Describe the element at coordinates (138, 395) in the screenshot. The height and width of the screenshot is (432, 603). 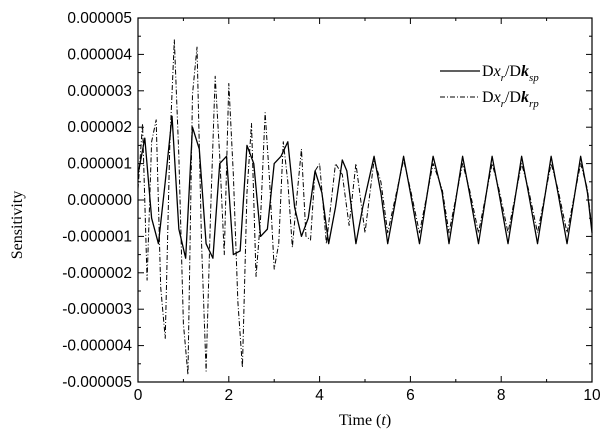
I see `x-tick-label: 0` at that location.